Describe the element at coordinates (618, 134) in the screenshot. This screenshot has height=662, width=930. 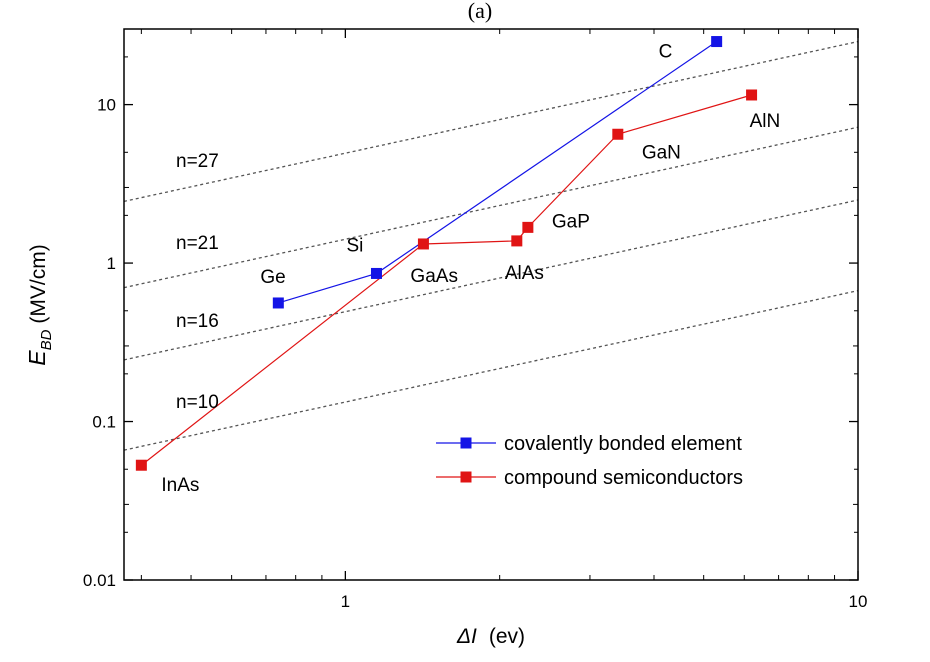
I see `point-marker-gan` at that location.